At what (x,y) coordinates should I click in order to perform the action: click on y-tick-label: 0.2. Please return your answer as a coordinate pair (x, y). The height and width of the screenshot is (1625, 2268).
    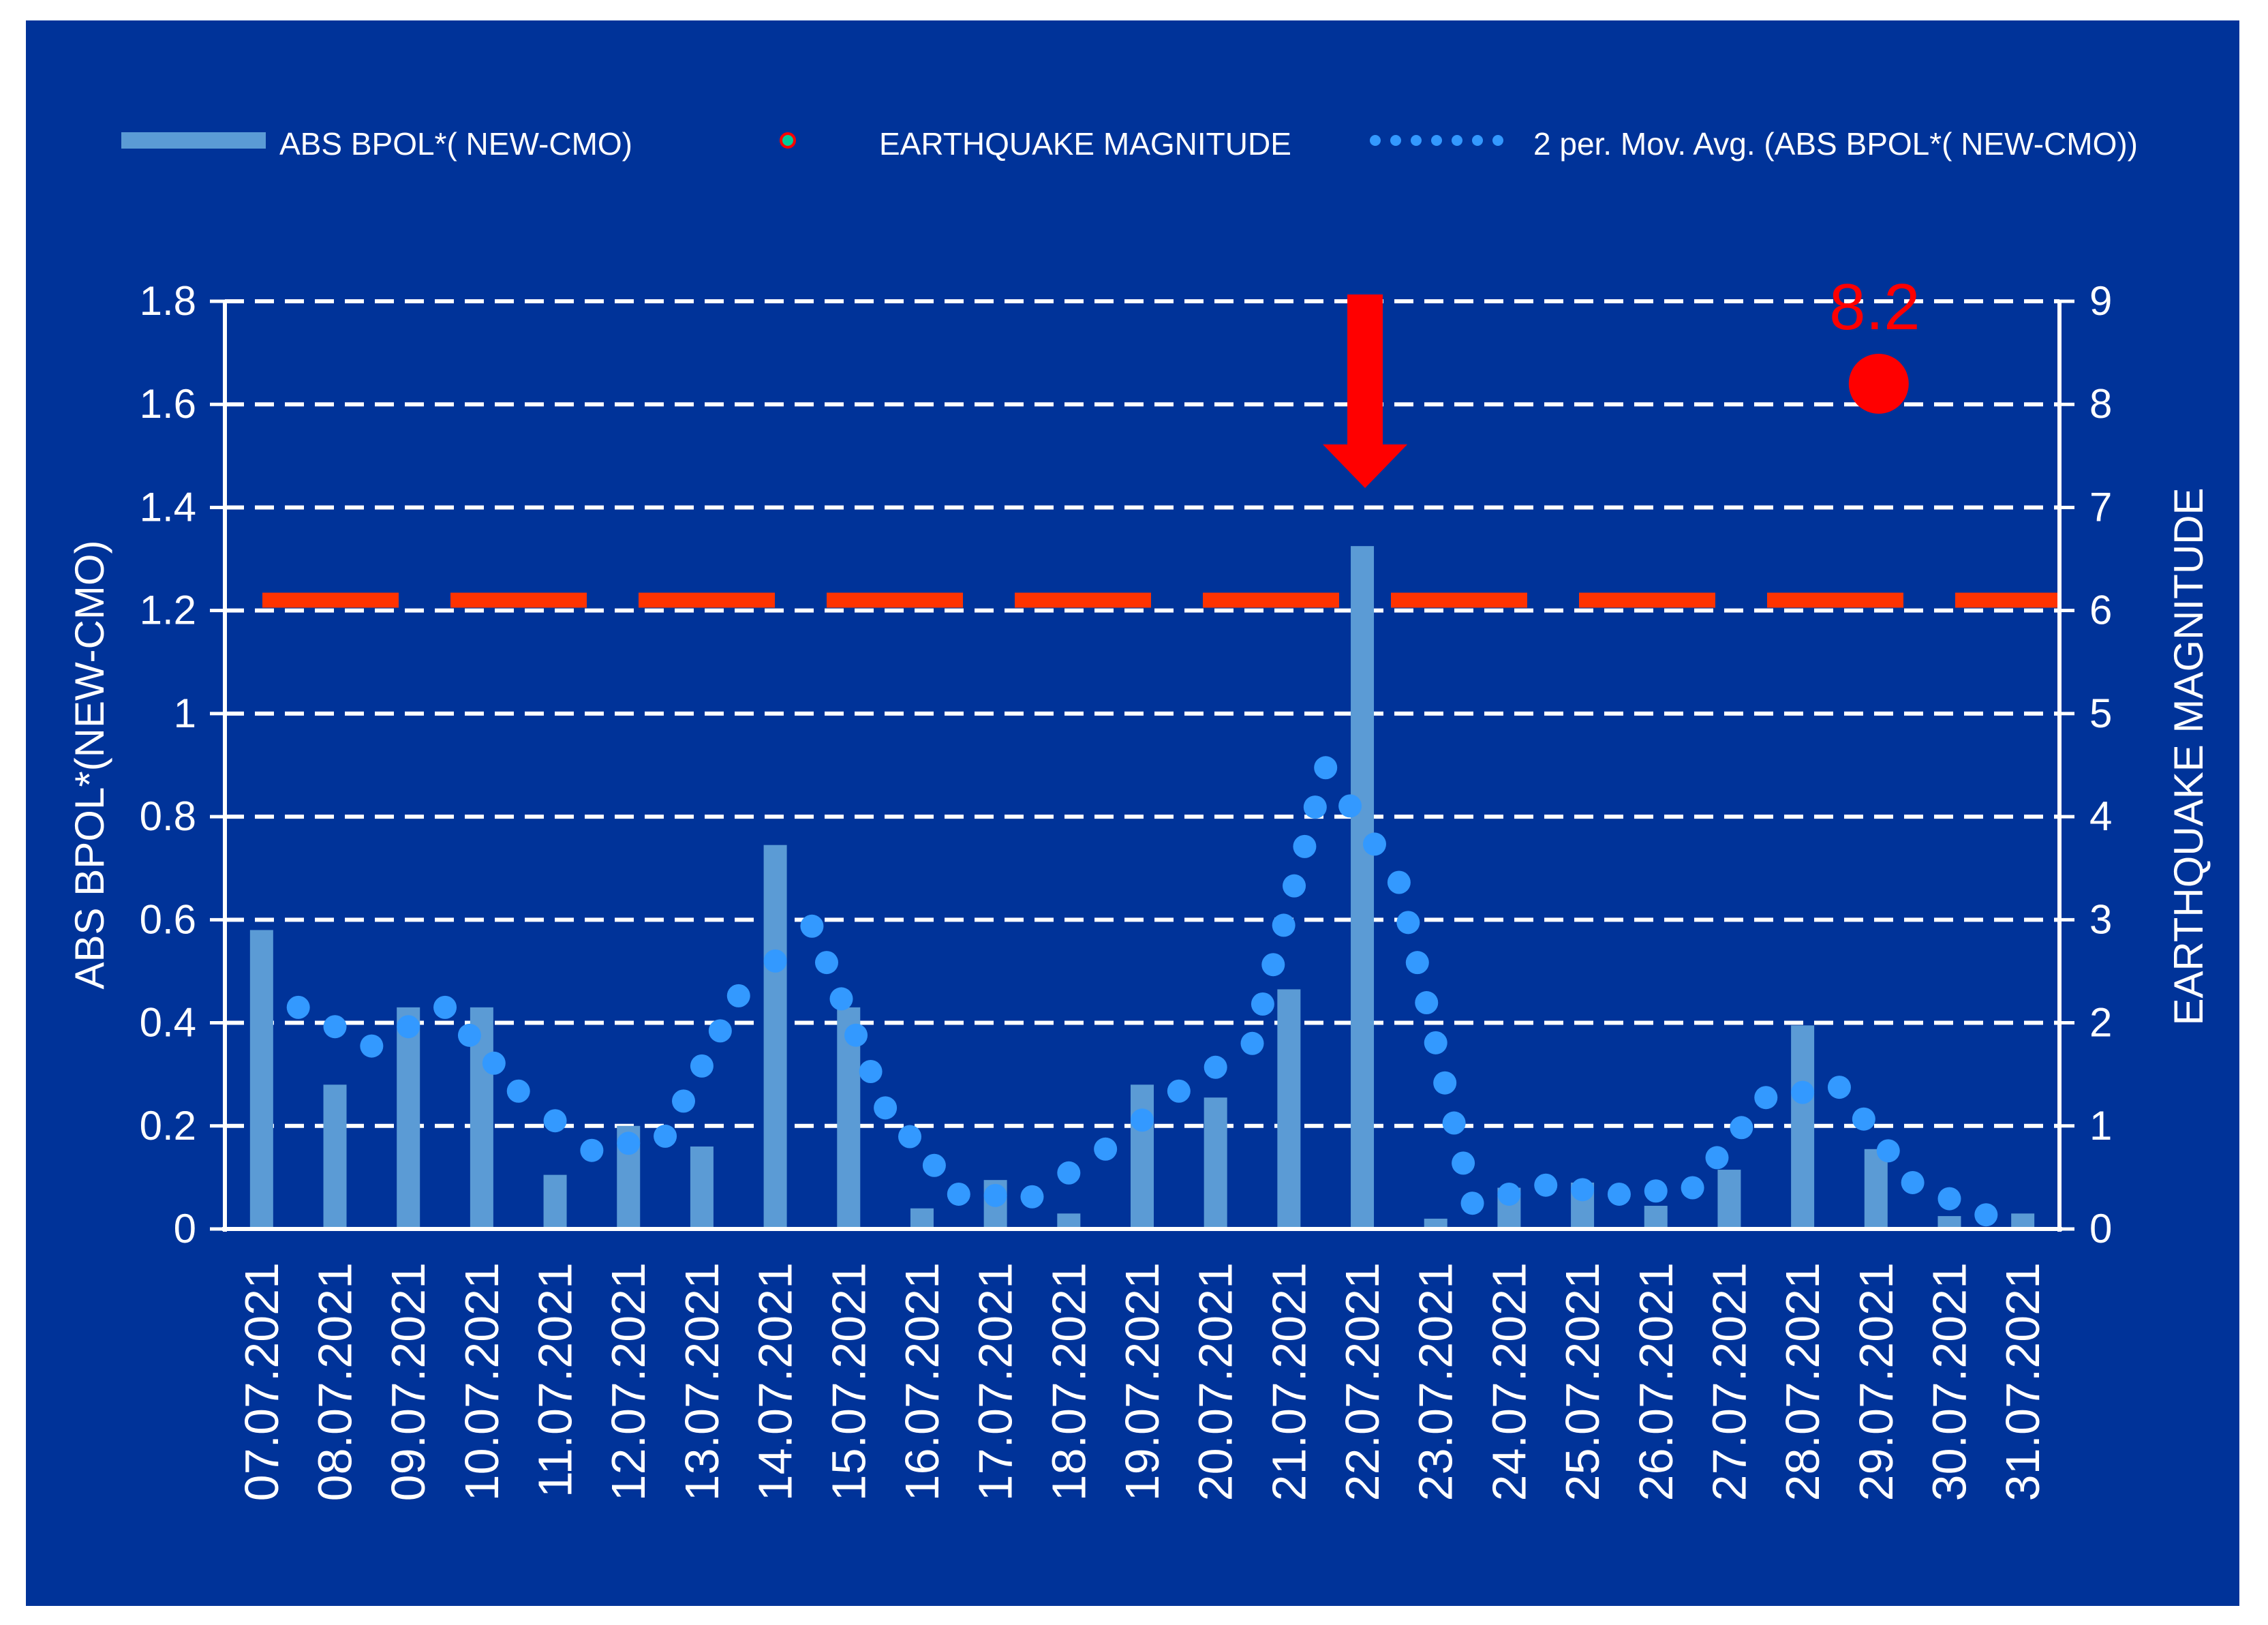
    Looking at the image, I should click on (168, 1126).